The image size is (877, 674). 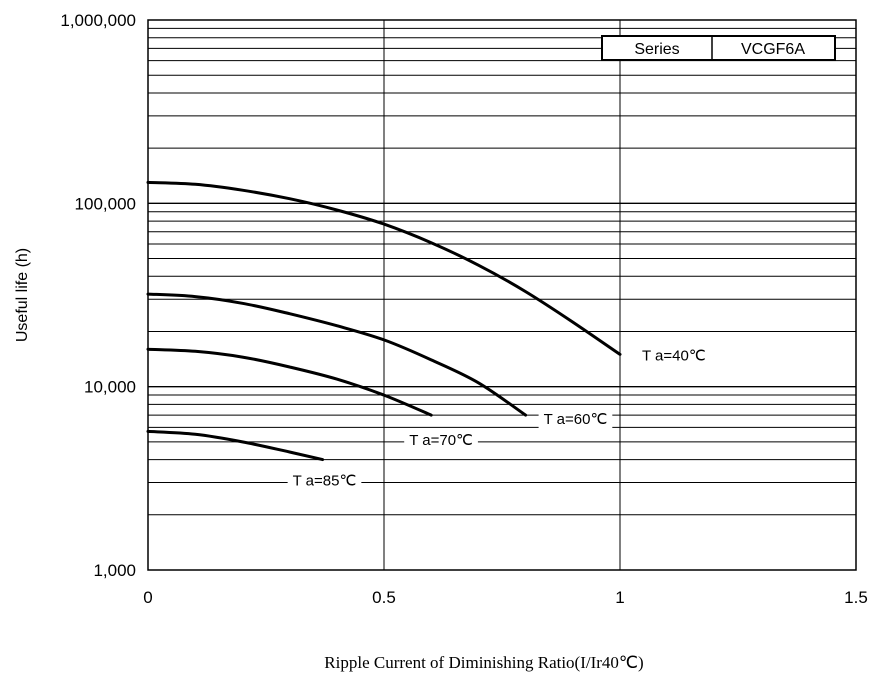 What do you see at coordinates (773, 49) in the screenshot?
I see `legend-value: VCGF6A` at bounding box center [773, 49].